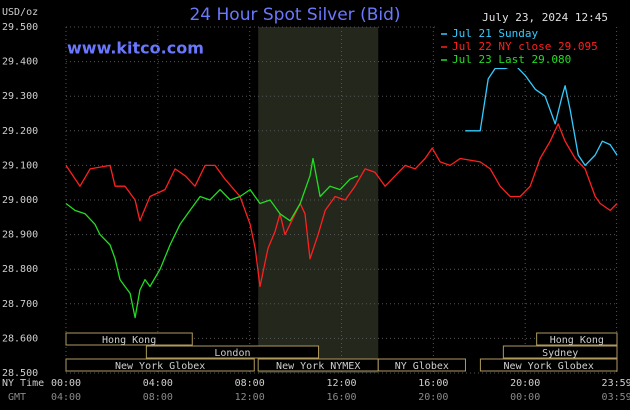  What do you see at coordinates (20, 62) in the screenshot?
I see `y-tick-label: 29.400` at bounding box center [20, 62].